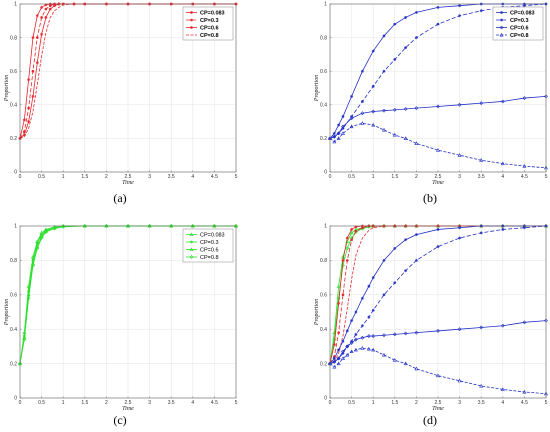 Image resolution: width=550 pixels, height=432 pixels. I want to click on x-tick-label: 0, so click(330, 177).